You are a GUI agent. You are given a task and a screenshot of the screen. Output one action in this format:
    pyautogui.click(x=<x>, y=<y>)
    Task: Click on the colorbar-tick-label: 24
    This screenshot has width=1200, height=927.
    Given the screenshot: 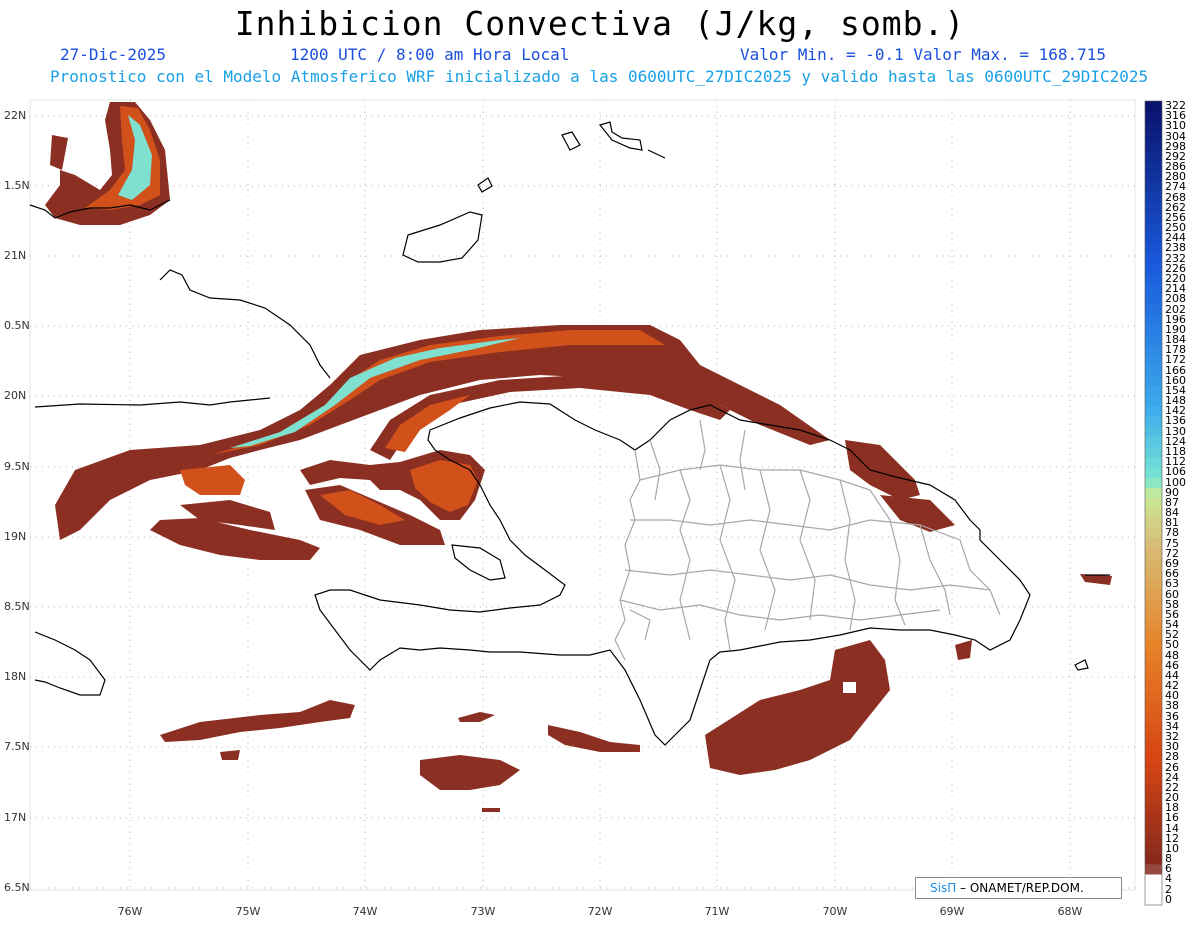 What is the action you would take?
    pyautogui.click(x=1172, y=777)
    